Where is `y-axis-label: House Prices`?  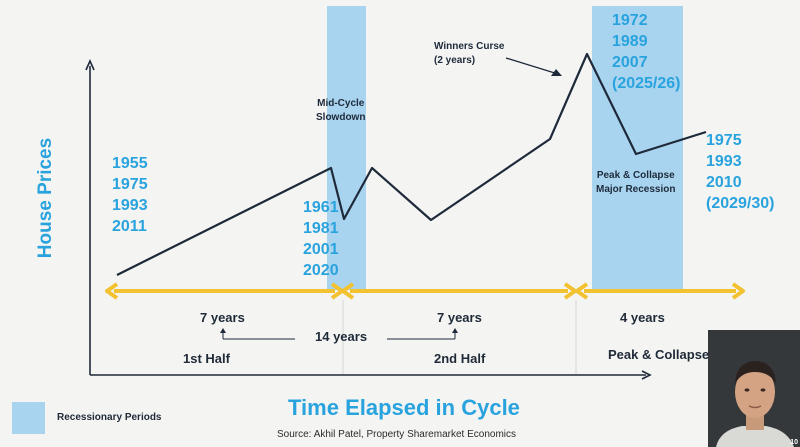
y-axis-label: House Prices is located at coordinates (45, 198).